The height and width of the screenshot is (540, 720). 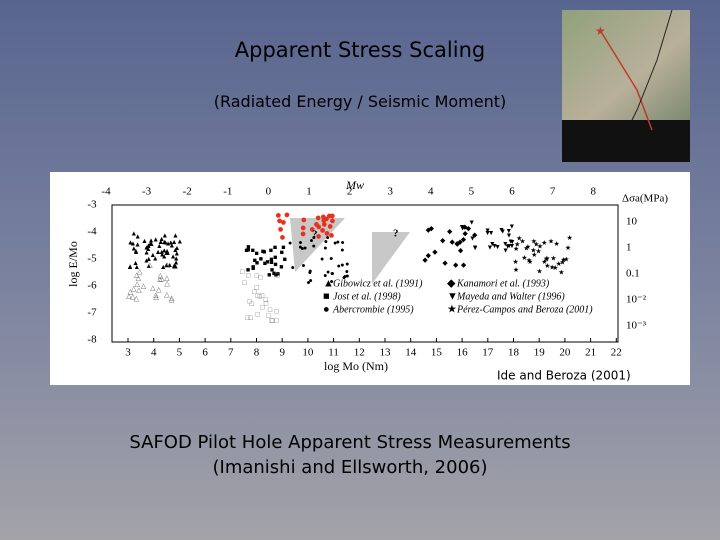 What do you see at coordinates (452, 310) in the screenshot?
I see `legend-marker: ★` at bounding box center [452, 310].